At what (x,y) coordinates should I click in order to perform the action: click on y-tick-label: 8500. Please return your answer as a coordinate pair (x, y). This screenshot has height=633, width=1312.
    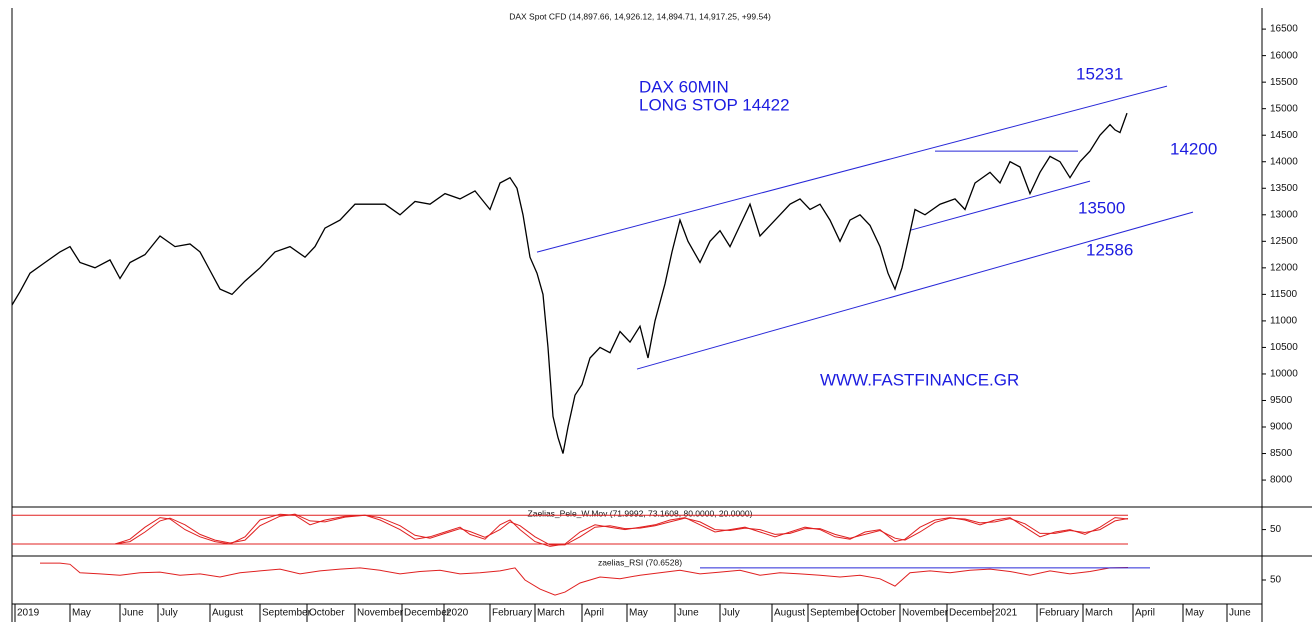
    Looking at the image, I should click on (1281, 453).